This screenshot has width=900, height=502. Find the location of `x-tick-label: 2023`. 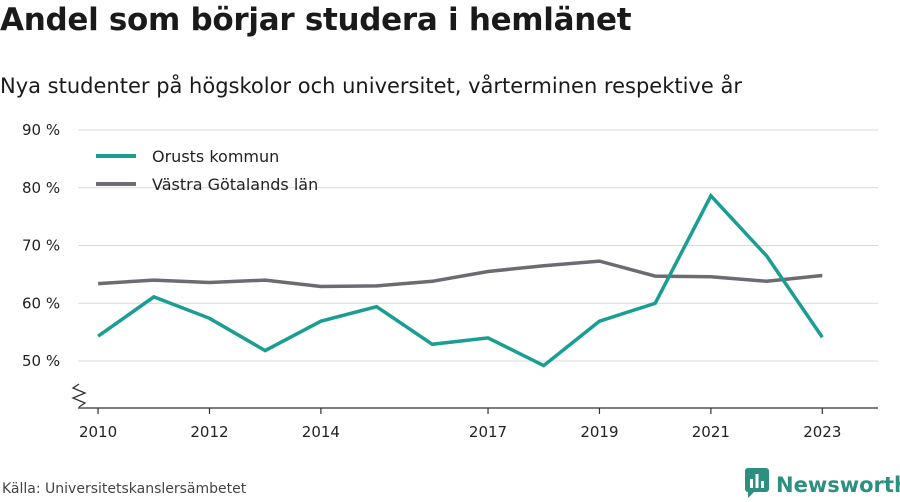

x-tick-label: 2023 is located at coordinates (822, 432).